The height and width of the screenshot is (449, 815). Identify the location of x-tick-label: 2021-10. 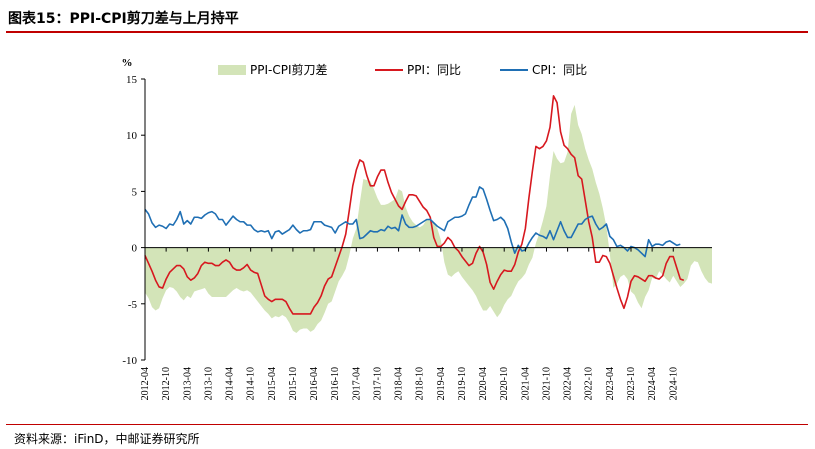
(546, 383).